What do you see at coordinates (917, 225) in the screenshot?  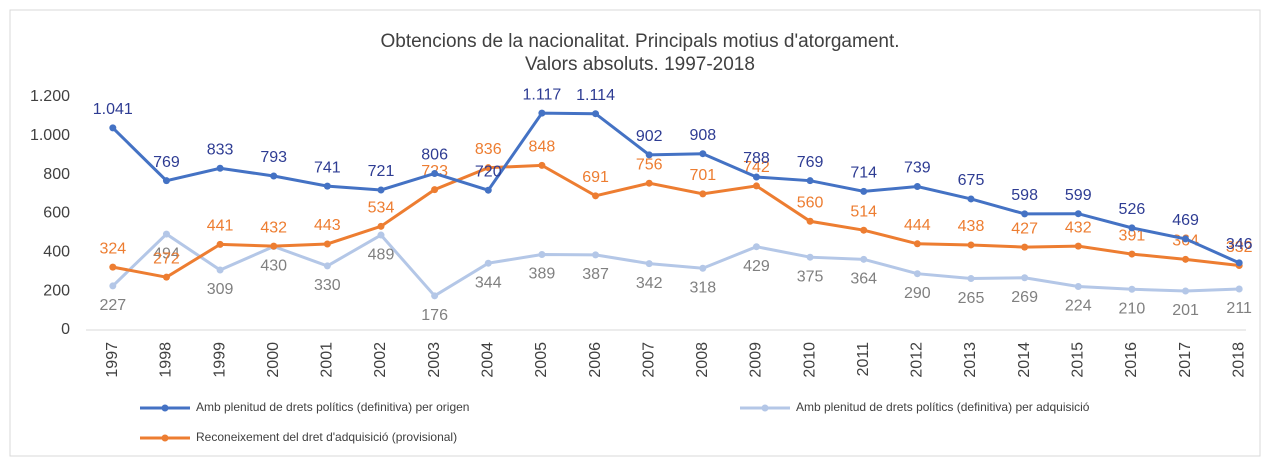 I see `data-label: 444` at bounding box center [917, 225].